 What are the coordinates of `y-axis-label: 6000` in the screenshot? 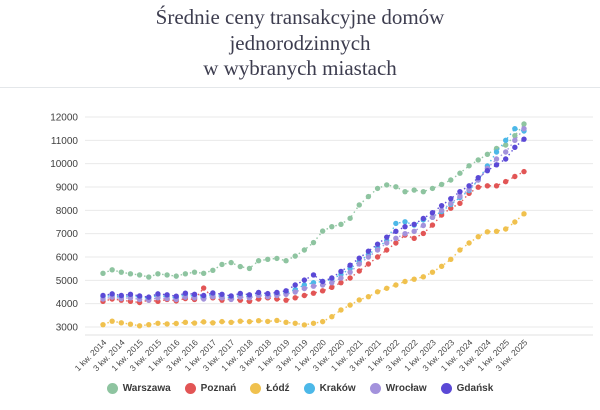 It's located at (67, 258).